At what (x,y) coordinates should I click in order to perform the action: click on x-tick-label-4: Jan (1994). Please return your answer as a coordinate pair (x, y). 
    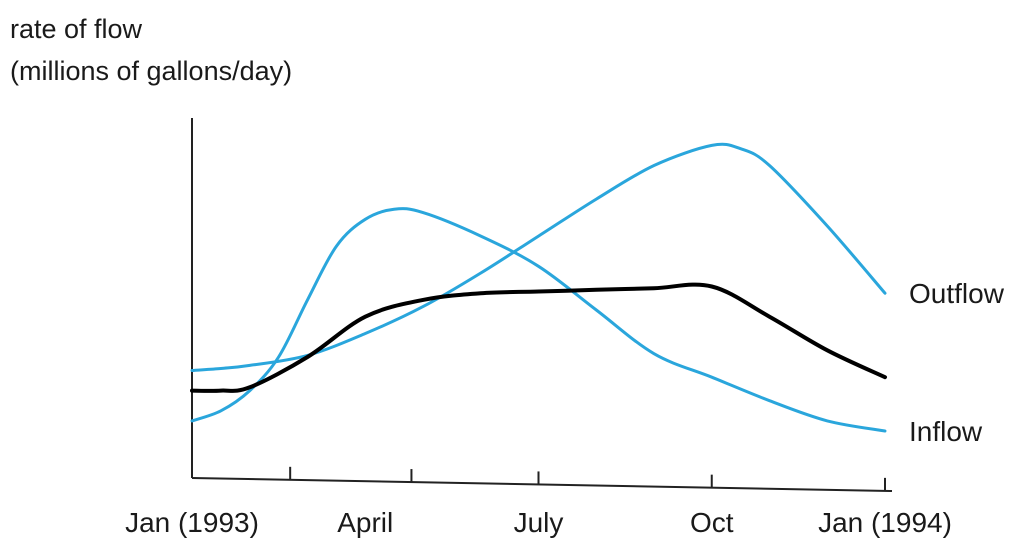
    Looking at the image, I should click on (885, 522).